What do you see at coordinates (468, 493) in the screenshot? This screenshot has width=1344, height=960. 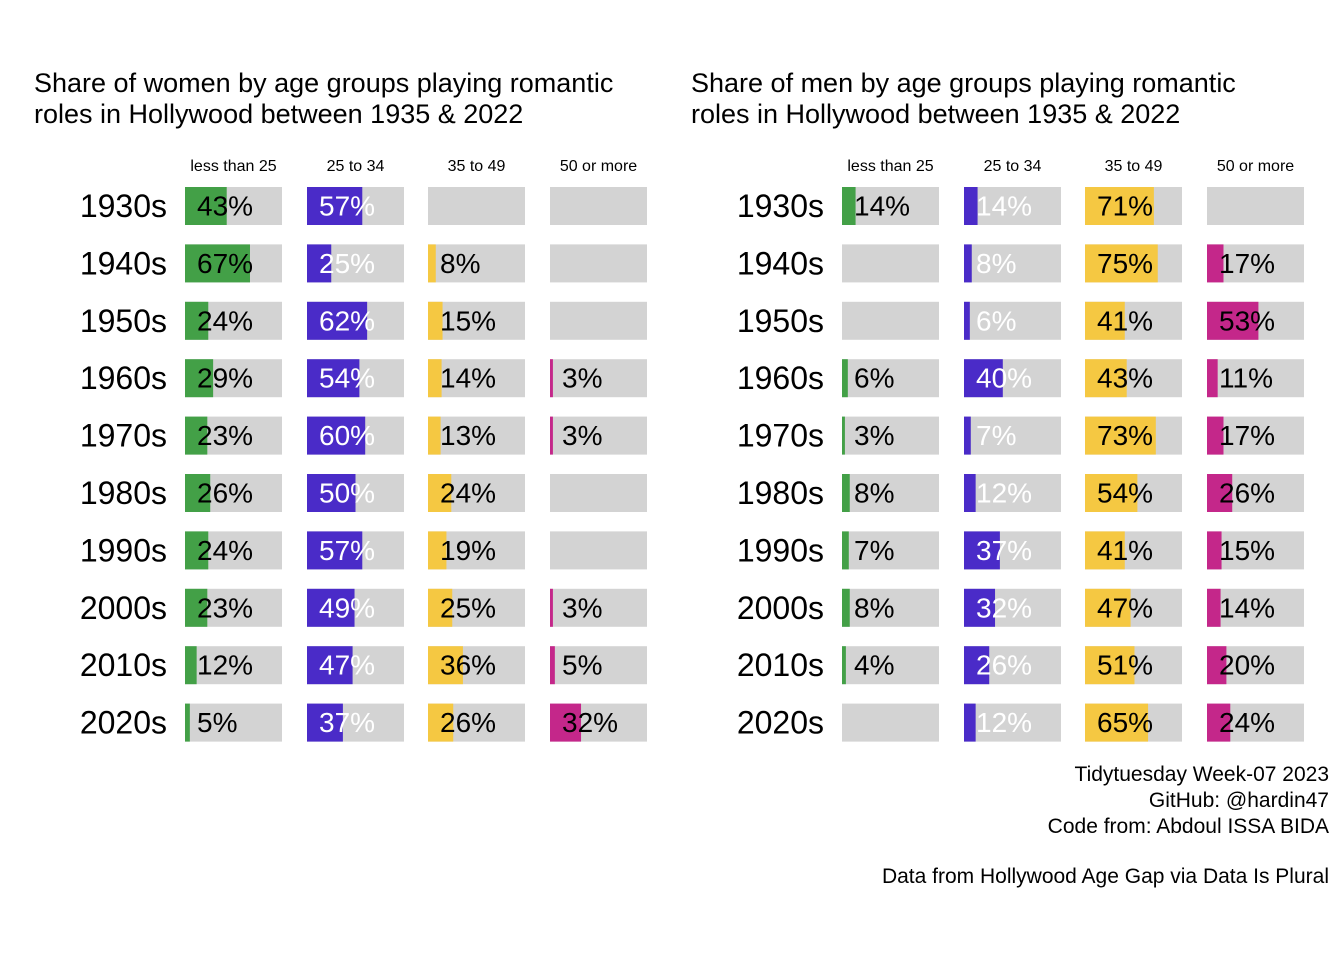 I see `women-35-to-49-1980s-value-label: 24%` at bounding box center [468, 493].